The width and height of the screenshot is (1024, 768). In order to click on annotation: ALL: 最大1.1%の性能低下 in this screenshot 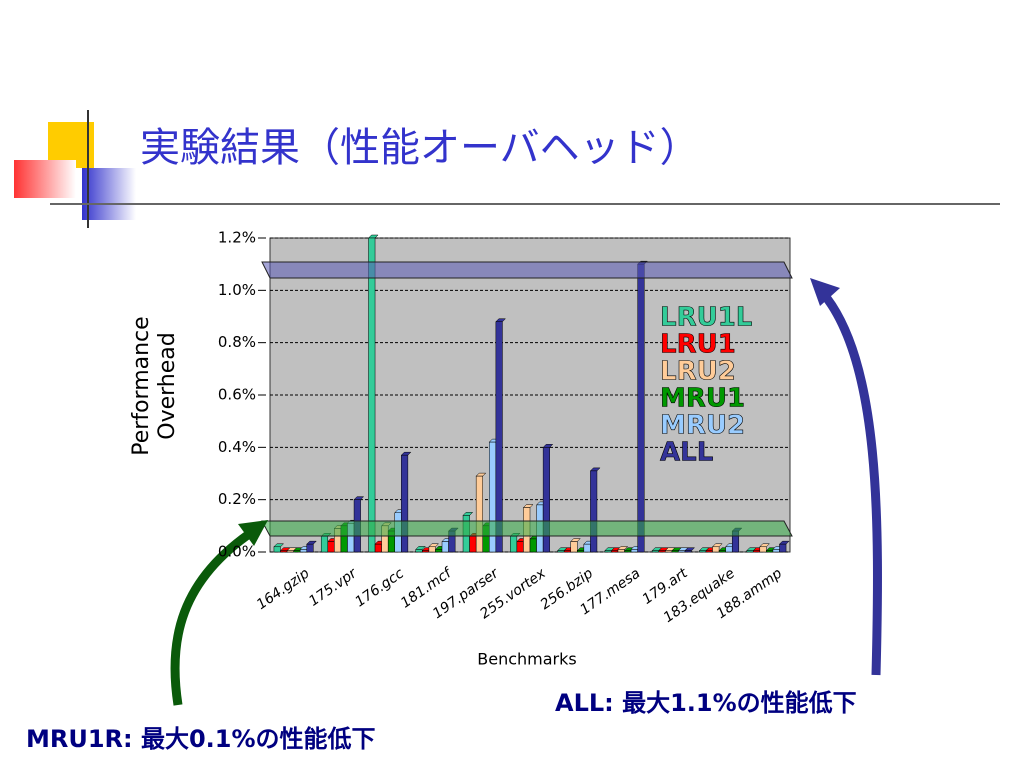, I will do `click(706, 703)`.